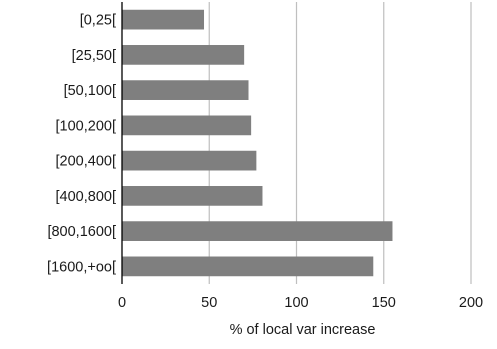 The image size is (497, 349). What do you see at coordinates (384, 303) in the screenshot?
I see `x-tick-label-150: 150` at bounding box center [384, 303].